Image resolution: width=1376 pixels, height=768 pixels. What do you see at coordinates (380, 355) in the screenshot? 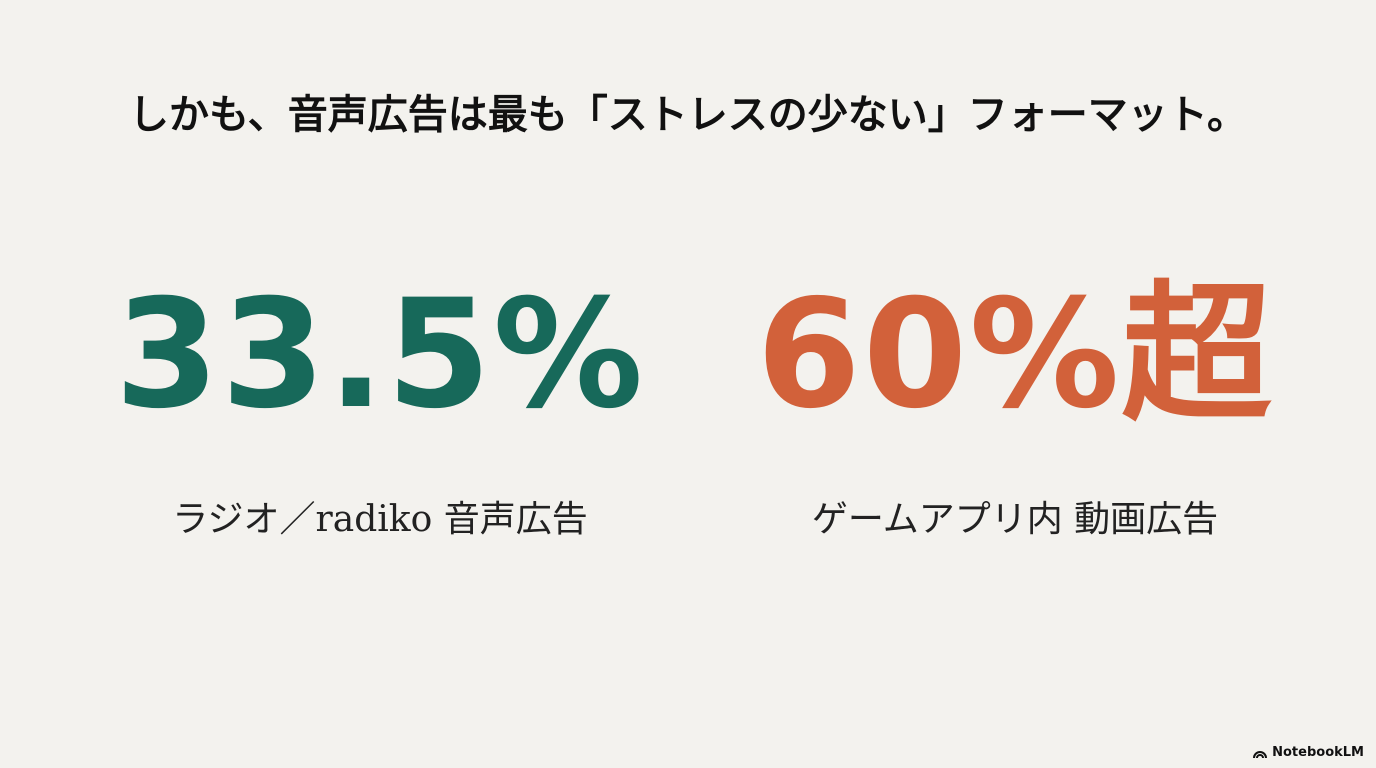
I see `stat-value: 33.5%` at bounding box center [380, 355].